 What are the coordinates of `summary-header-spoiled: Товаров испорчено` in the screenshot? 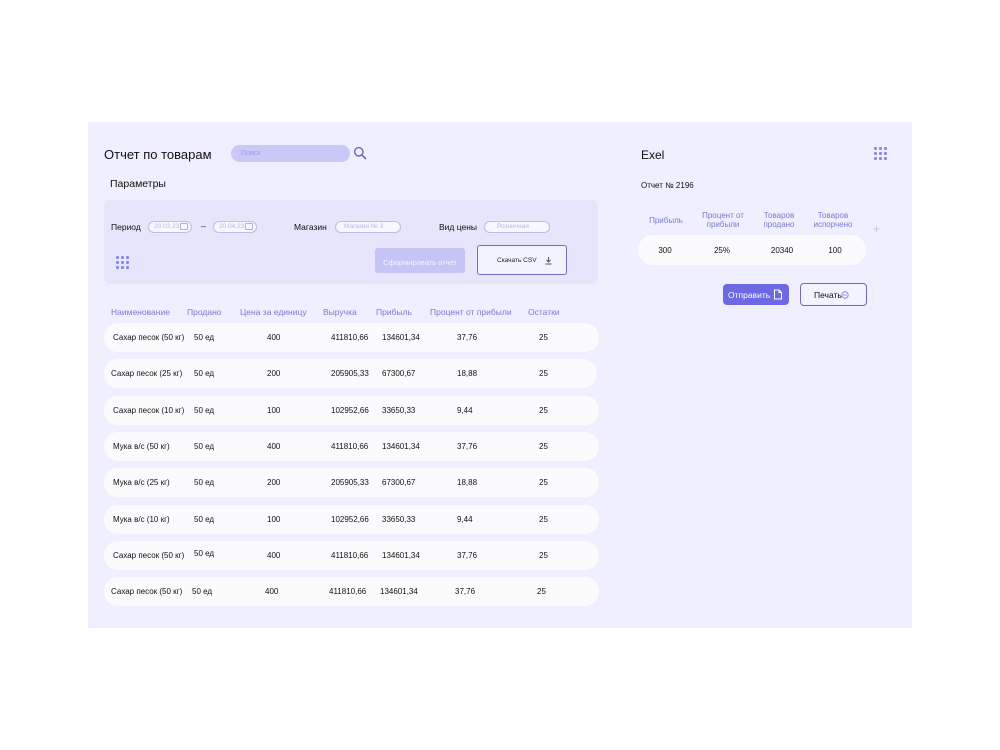 It's located at (833, 220).